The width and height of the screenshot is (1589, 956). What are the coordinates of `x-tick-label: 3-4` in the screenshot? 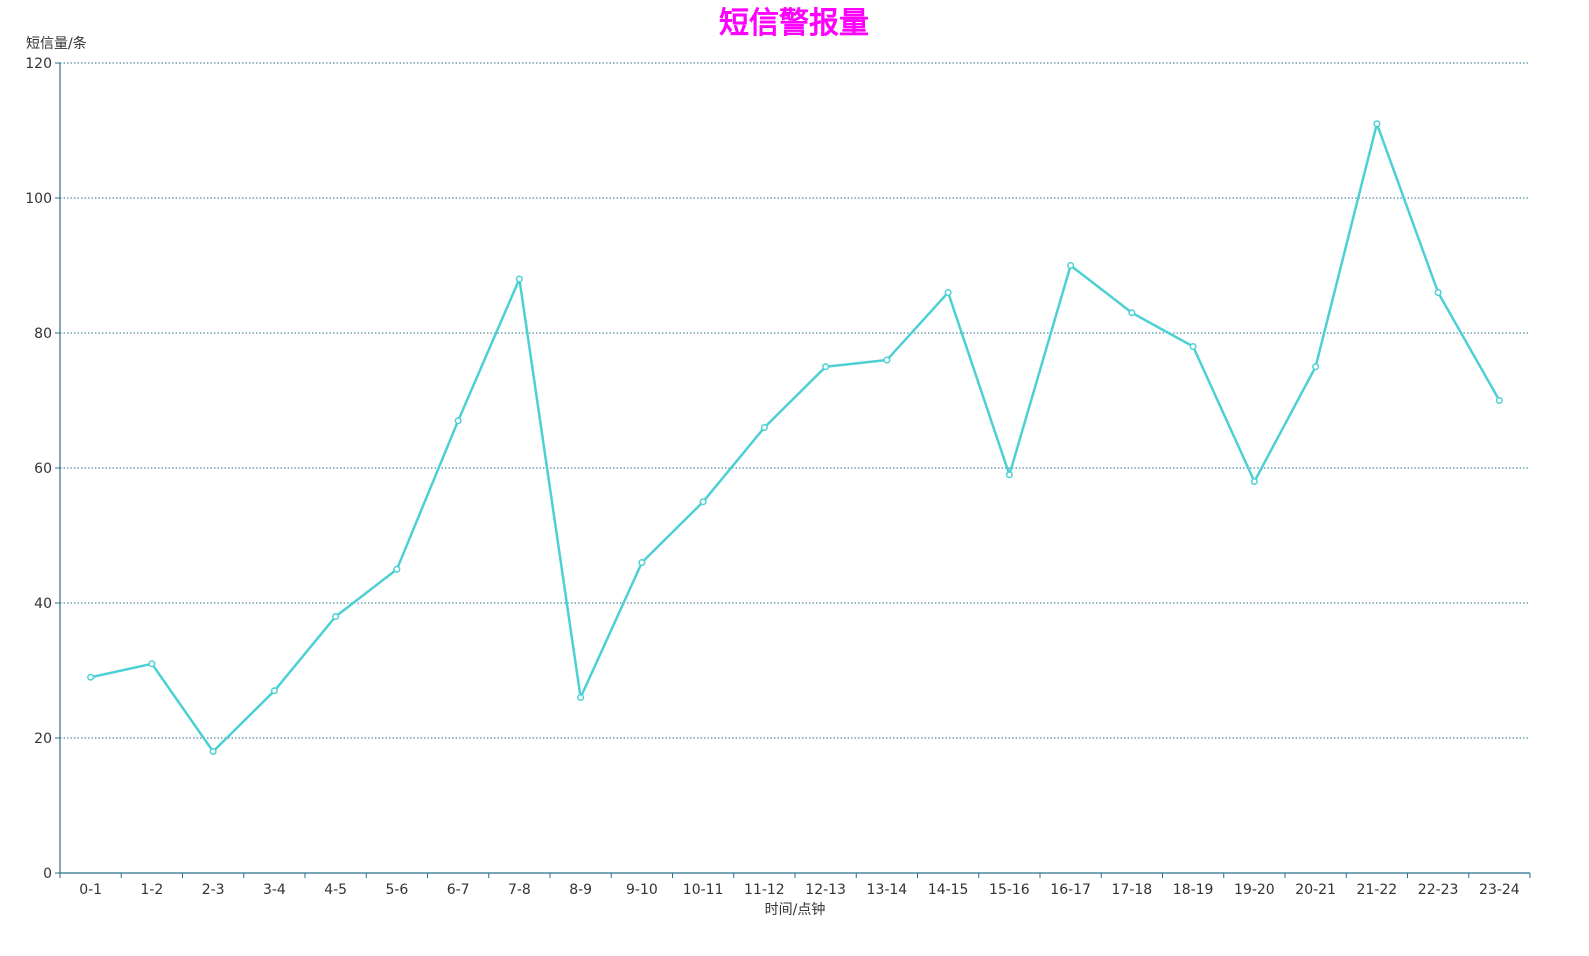 It's located at (274, 890).